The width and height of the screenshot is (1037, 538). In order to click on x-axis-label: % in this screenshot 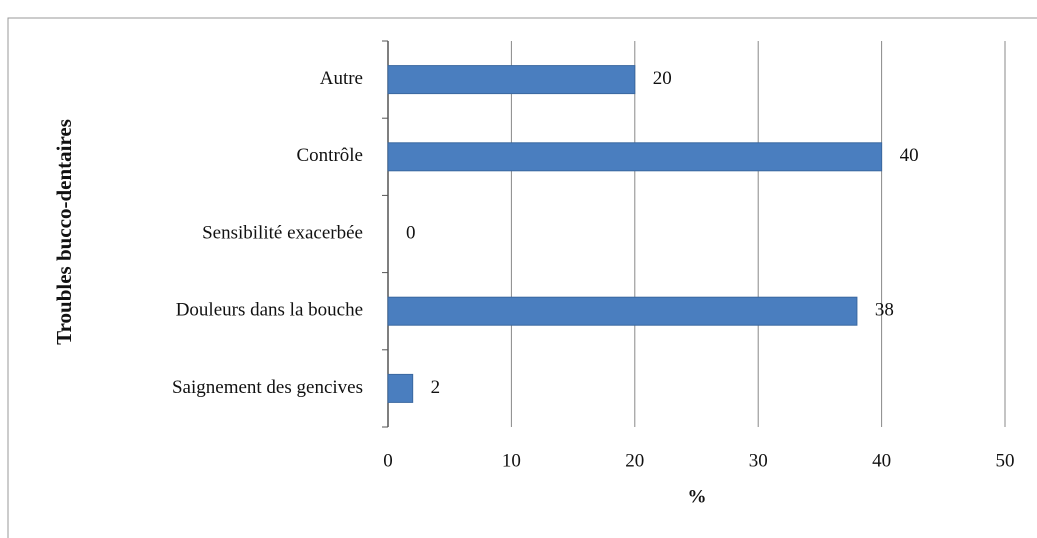, I will do `click(697, 496)`.